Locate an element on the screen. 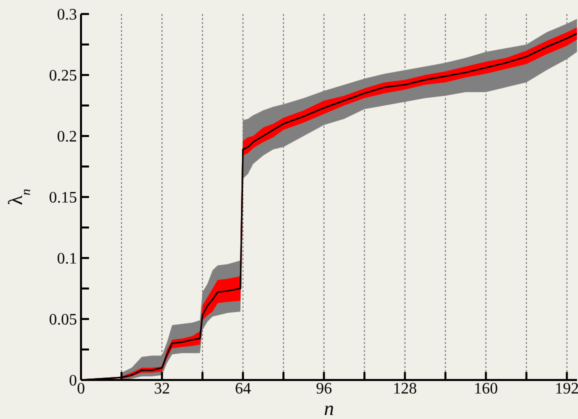 Image resolution: width=578 pixels, height=419 pixels. x-tick-label: 32 is located at coordinates (162, 389).